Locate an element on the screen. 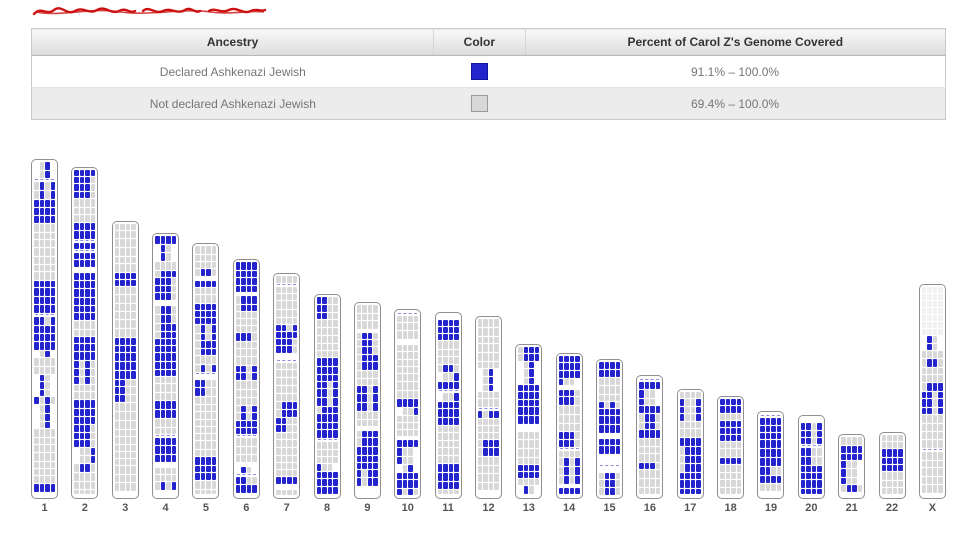  declared-percent-range: 91.1% – 100.0% is located at coordinates (735, 71).